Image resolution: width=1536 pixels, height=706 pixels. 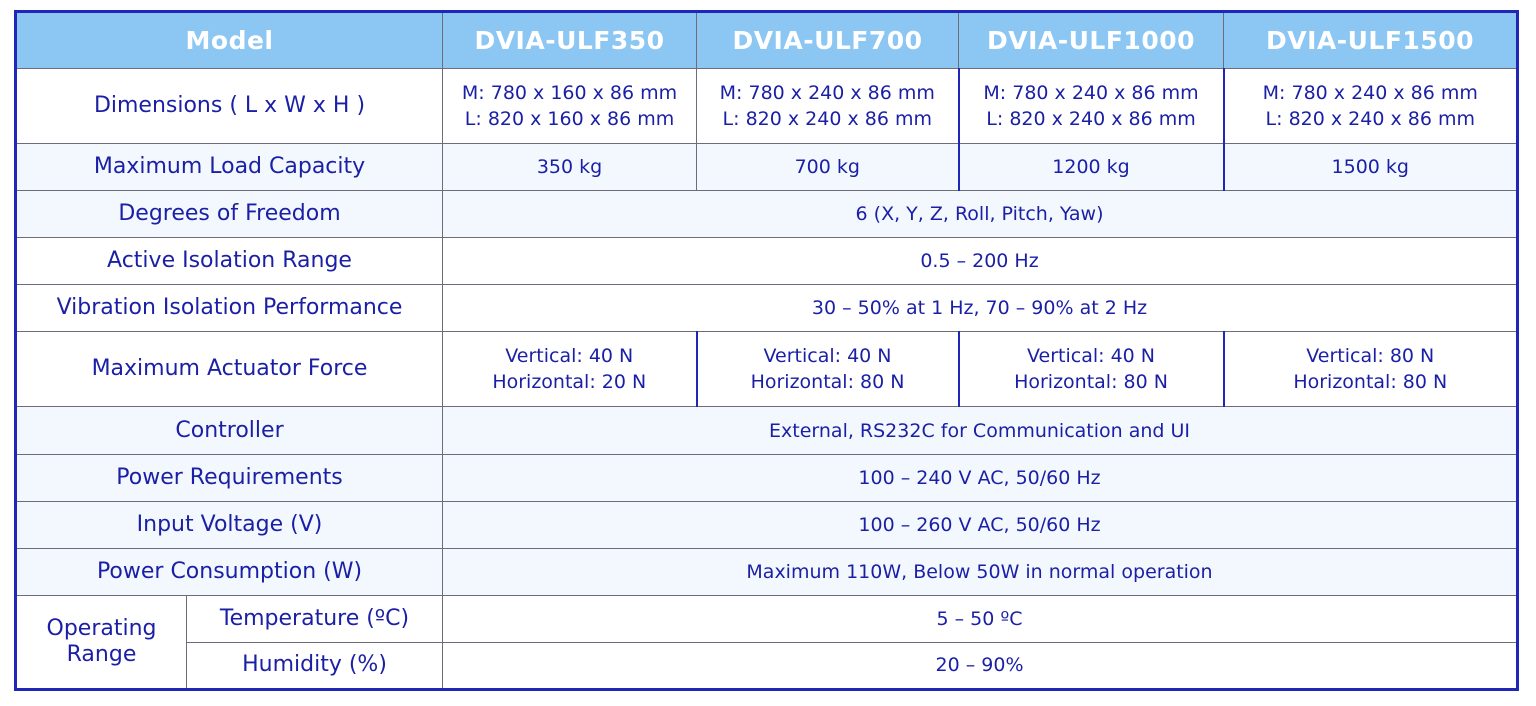 What do you see at coordinates (1091, 369) in the screenshot?
I see `actuator-force-ulf1000: Vertical: 40 N Horizontal: 80 N` at bounding box center [1091, 369].